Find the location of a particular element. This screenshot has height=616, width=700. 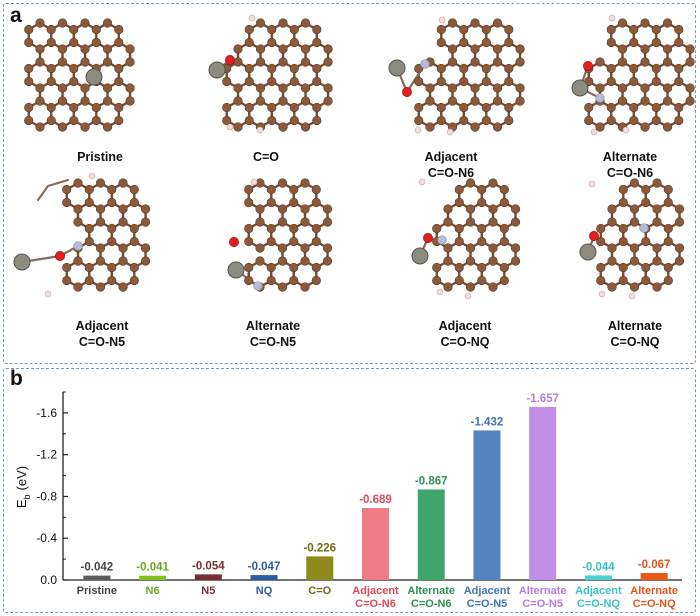

y-axis-label: Eb (eV) is located at coordinates (23, 487).